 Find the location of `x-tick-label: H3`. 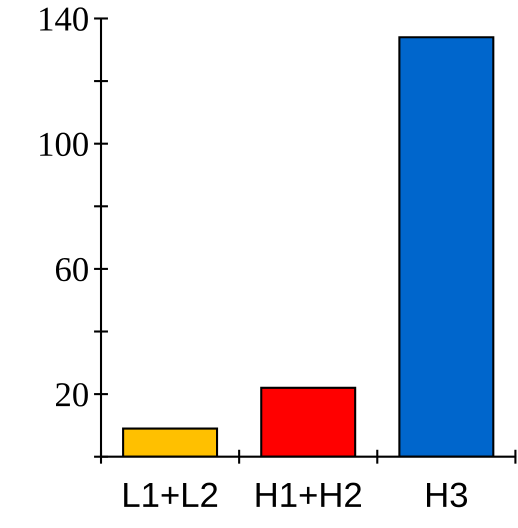

x-tick-label: H3 is located at coordinates (447, 495).